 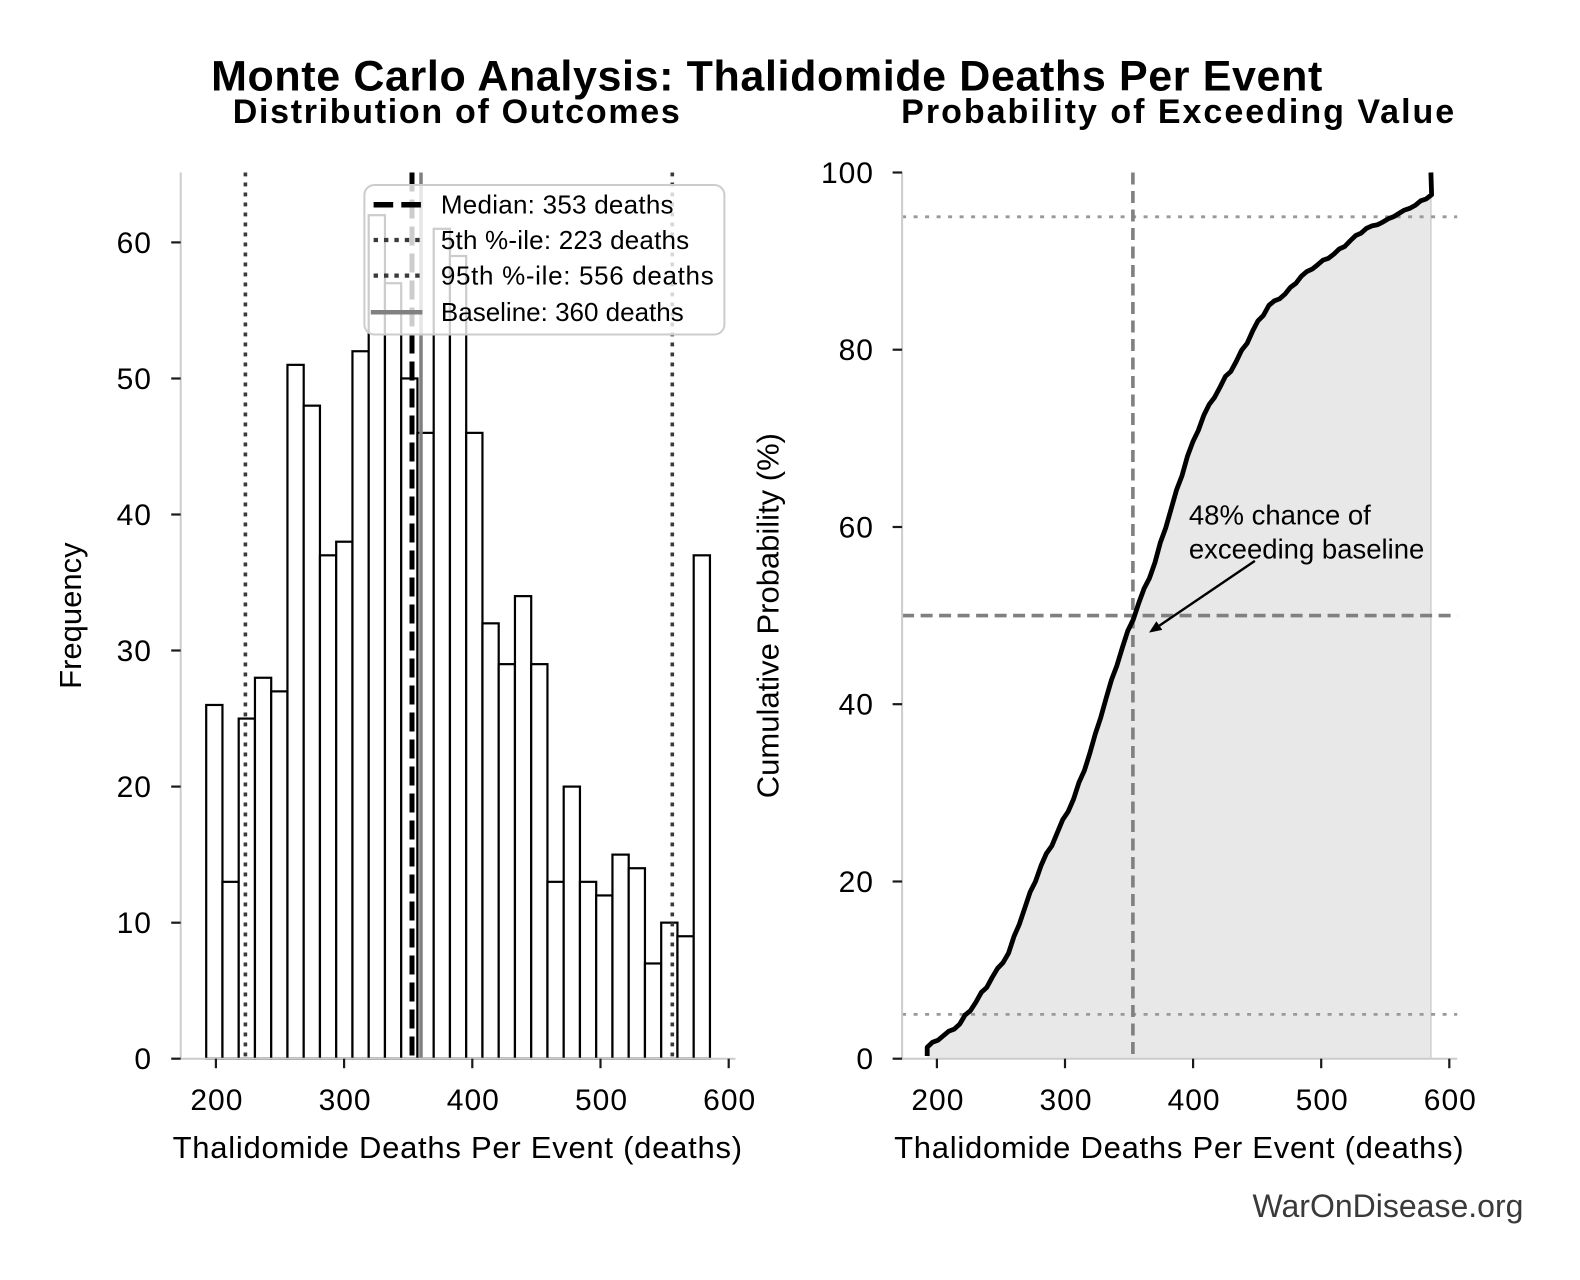 I want to click on svg-text: 30, so click(x=134, y=651).